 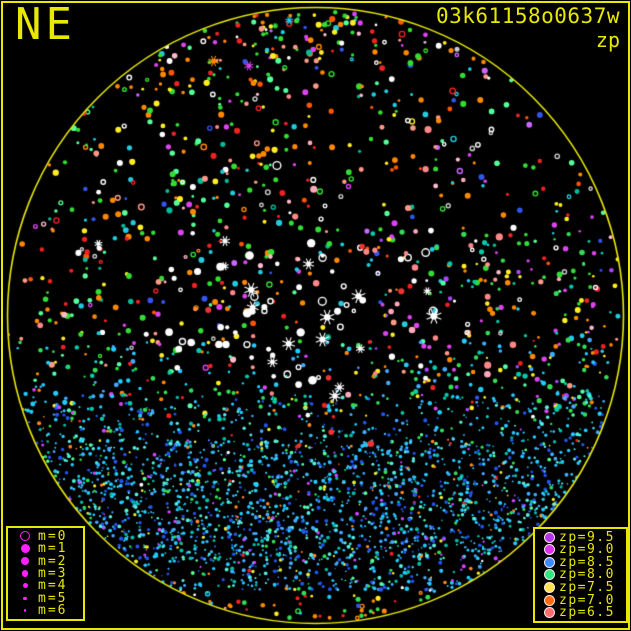 I want to click on legend-row: m=3, so click(x=46, y=573).